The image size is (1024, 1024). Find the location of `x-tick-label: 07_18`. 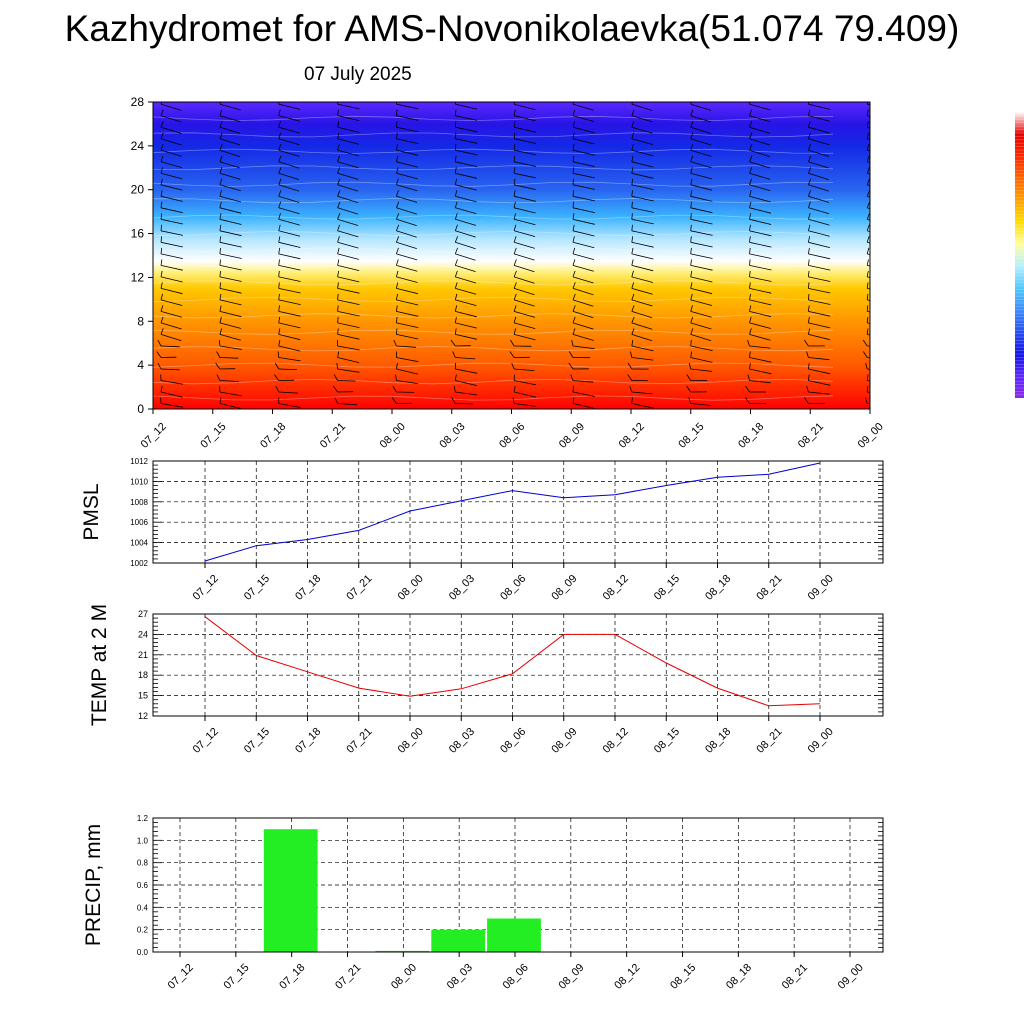

x-tick-label: 07_18 is located at coordinates (273, 436).